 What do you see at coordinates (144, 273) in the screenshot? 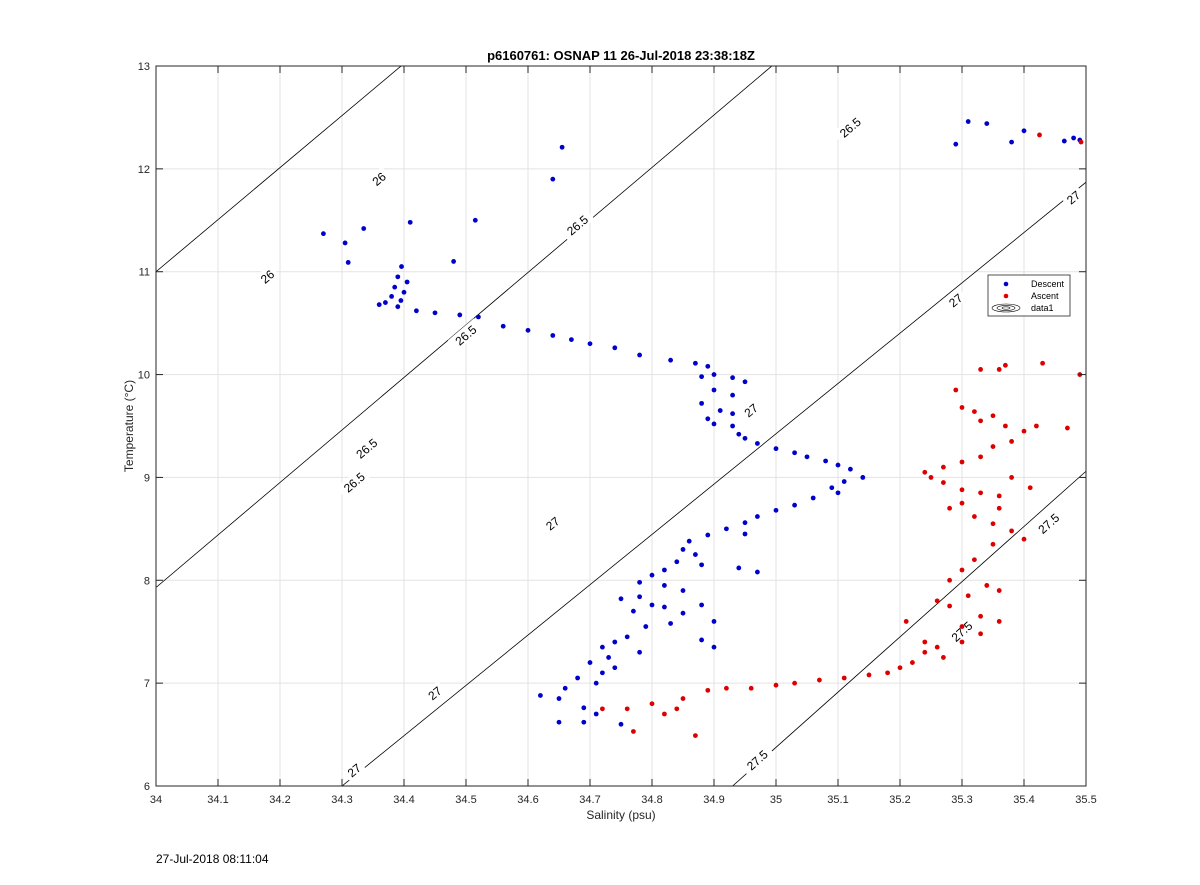
I see `y-tick-label: 11` at bounding box center [144, 273].